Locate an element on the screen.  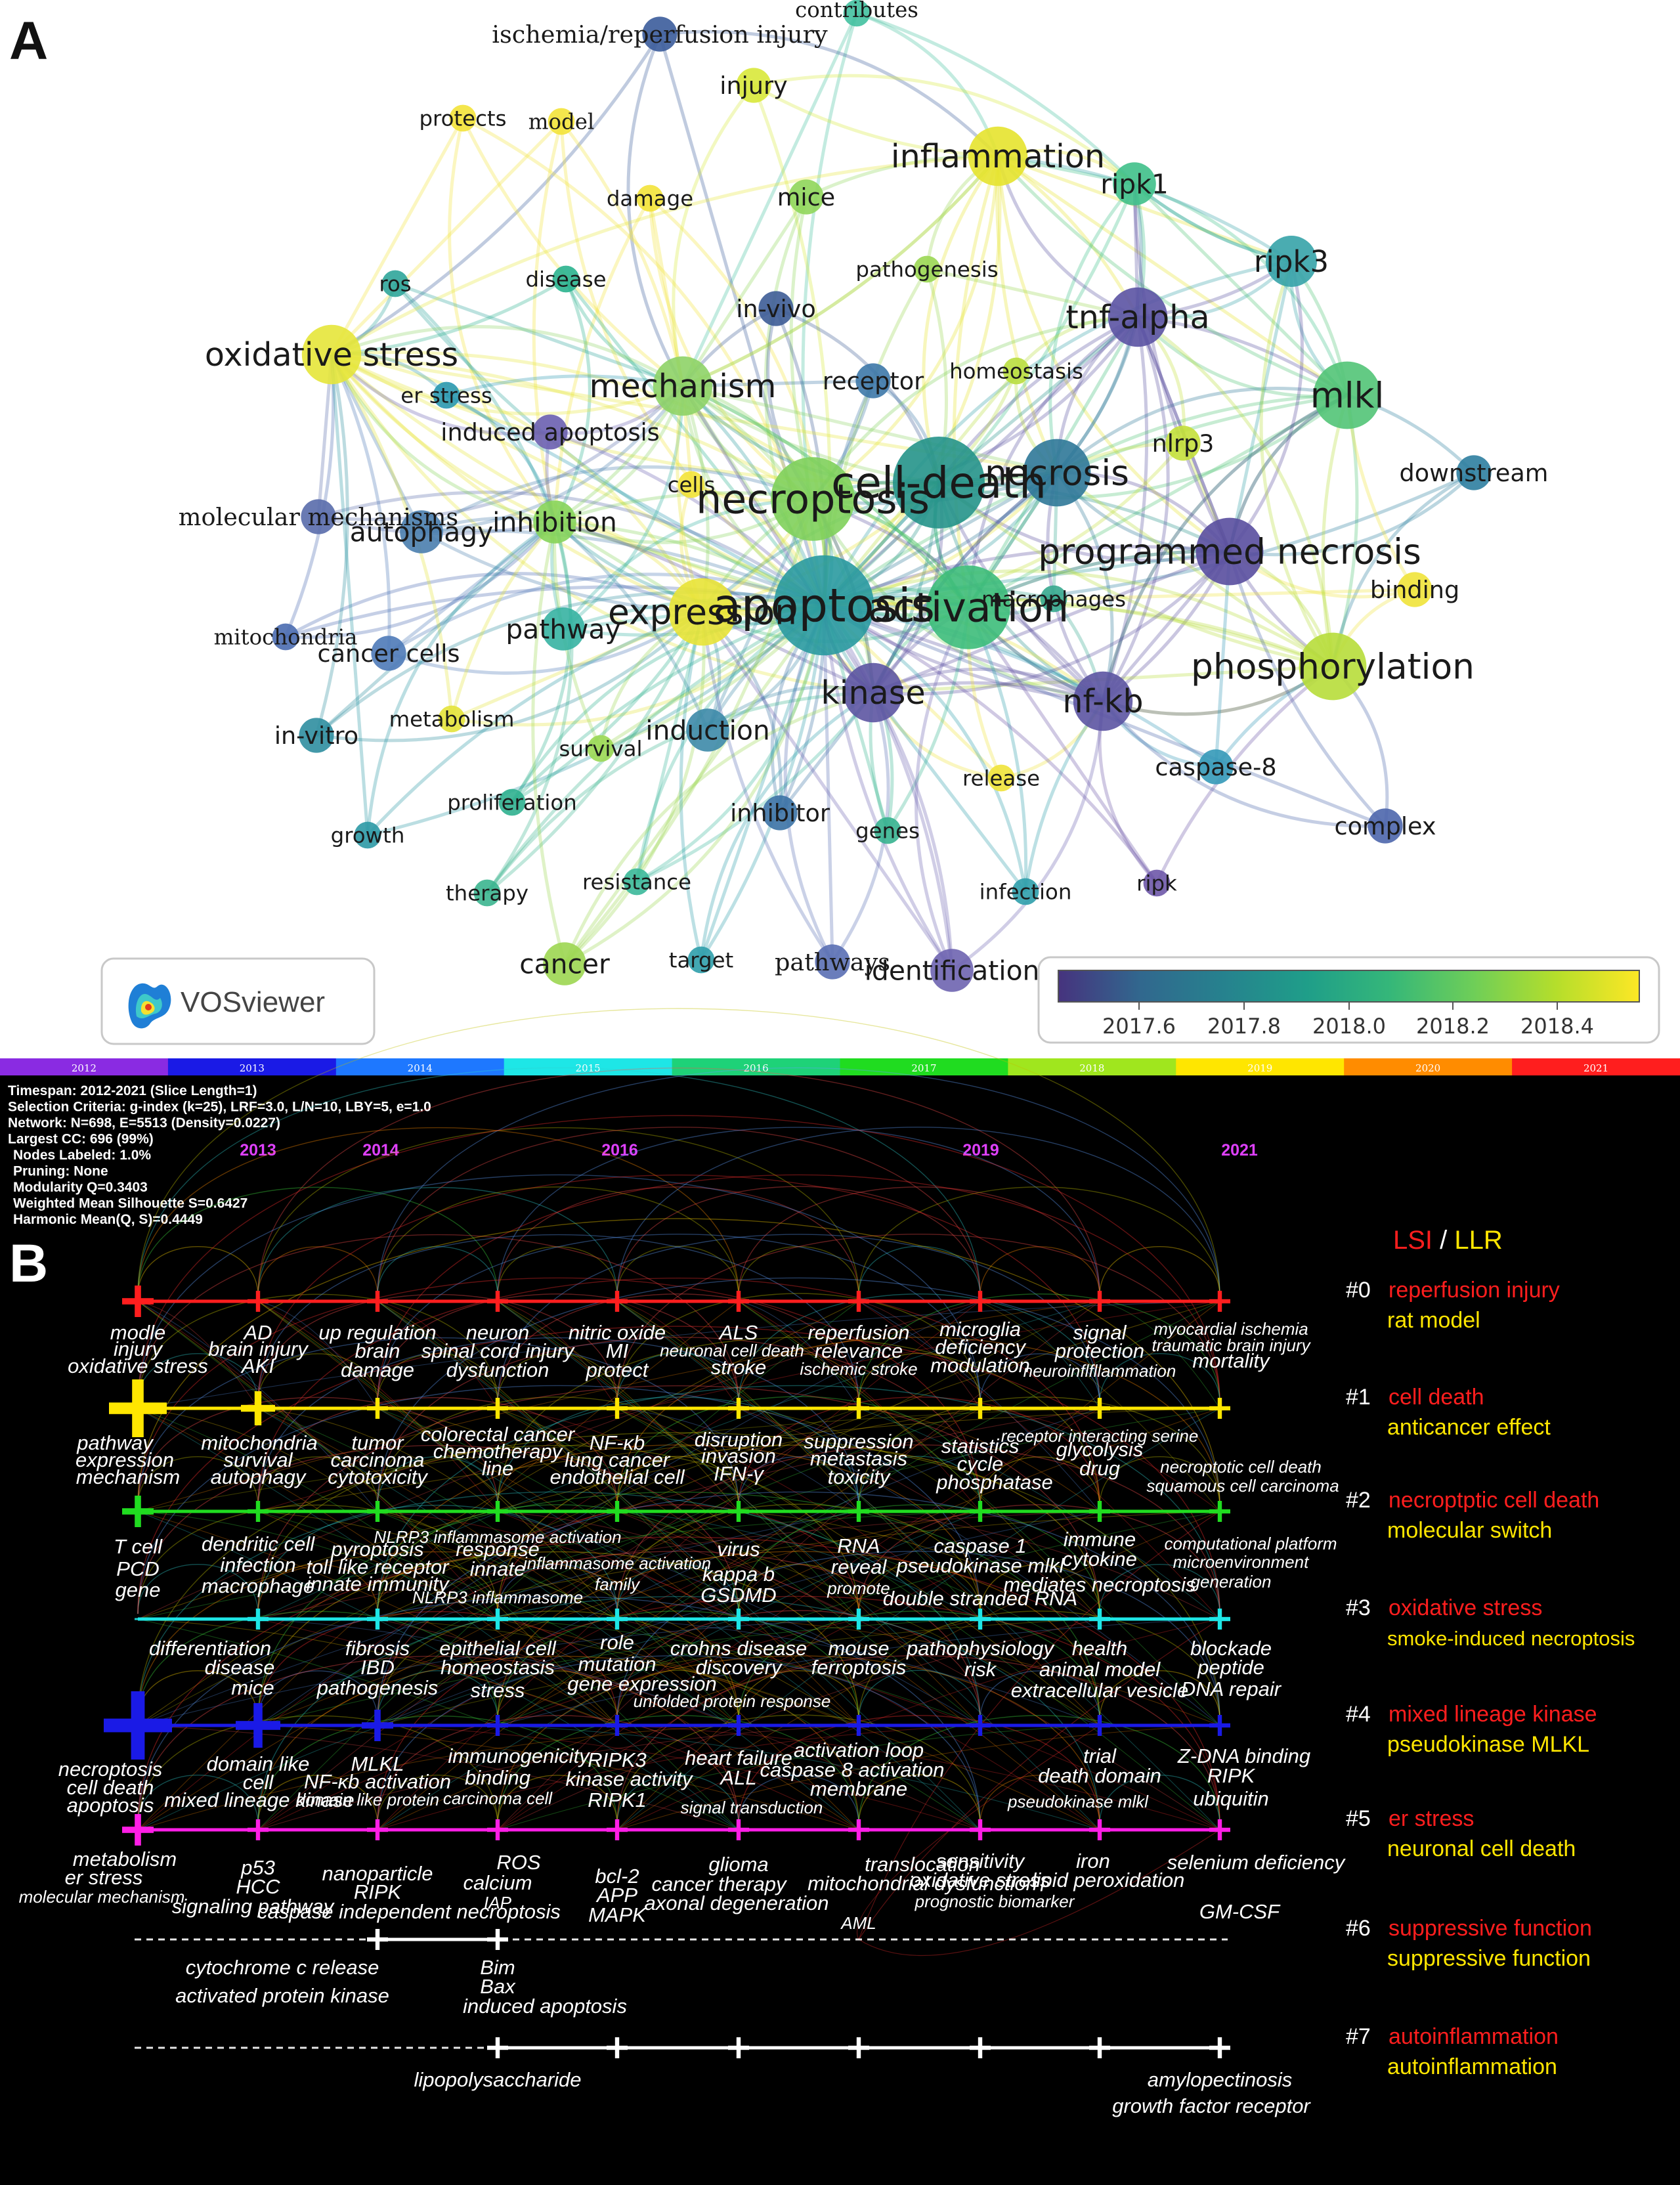
timeline-term: ferroptosis is located at coordinates (859, 1667).